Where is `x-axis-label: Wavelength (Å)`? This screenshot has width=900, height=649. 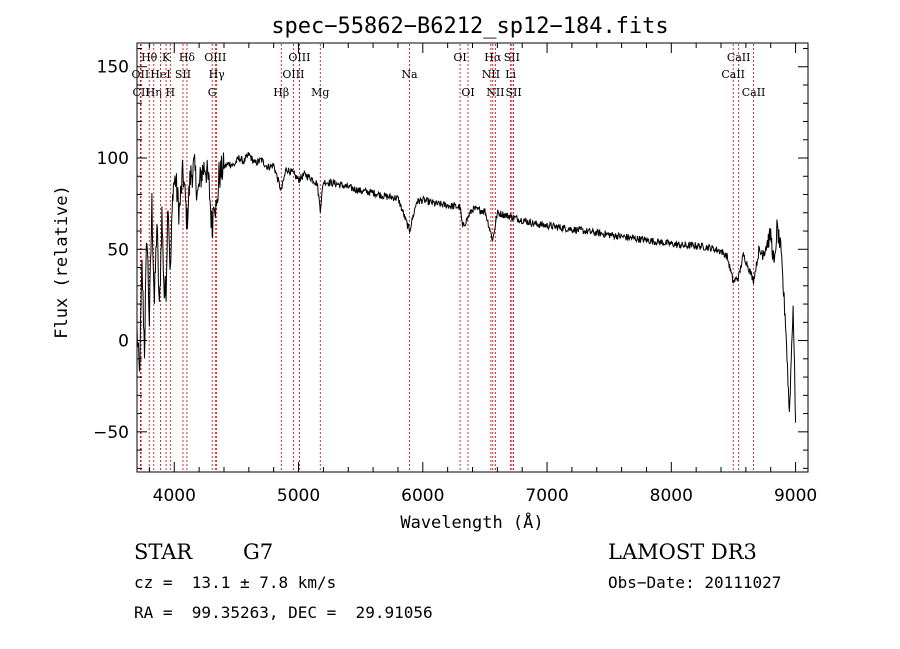 x-axis-label: Wavelength (Å) is located at coordinates (471, 522).